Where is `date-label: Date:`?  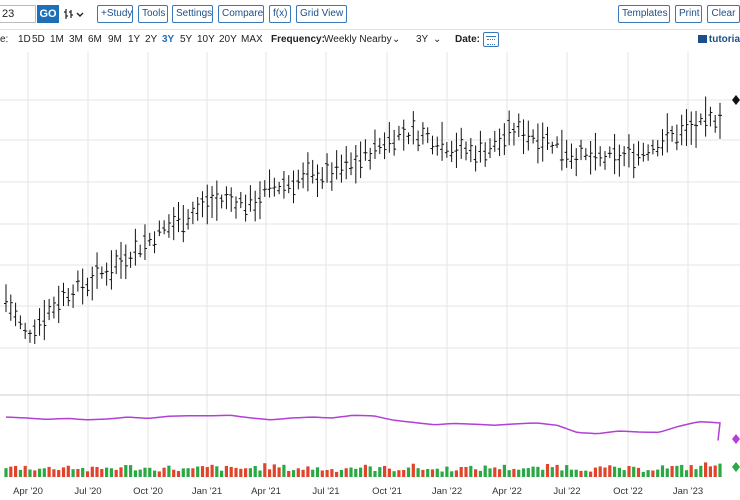 date-label: Date: is located at coordinates (468, 39).